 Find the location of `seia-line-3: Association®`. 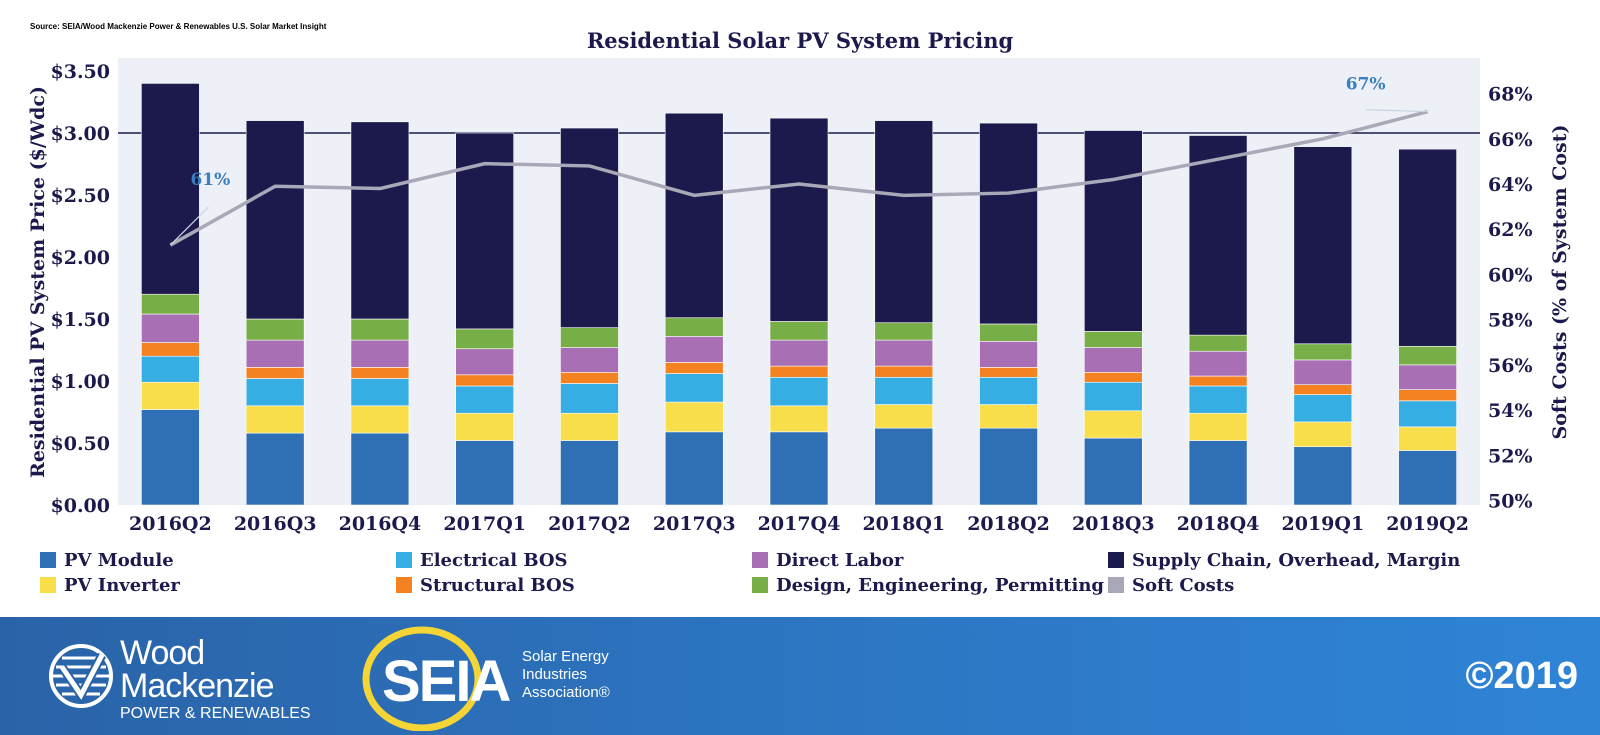

seia-line-3: Association® is located at coordinates (566, 692).